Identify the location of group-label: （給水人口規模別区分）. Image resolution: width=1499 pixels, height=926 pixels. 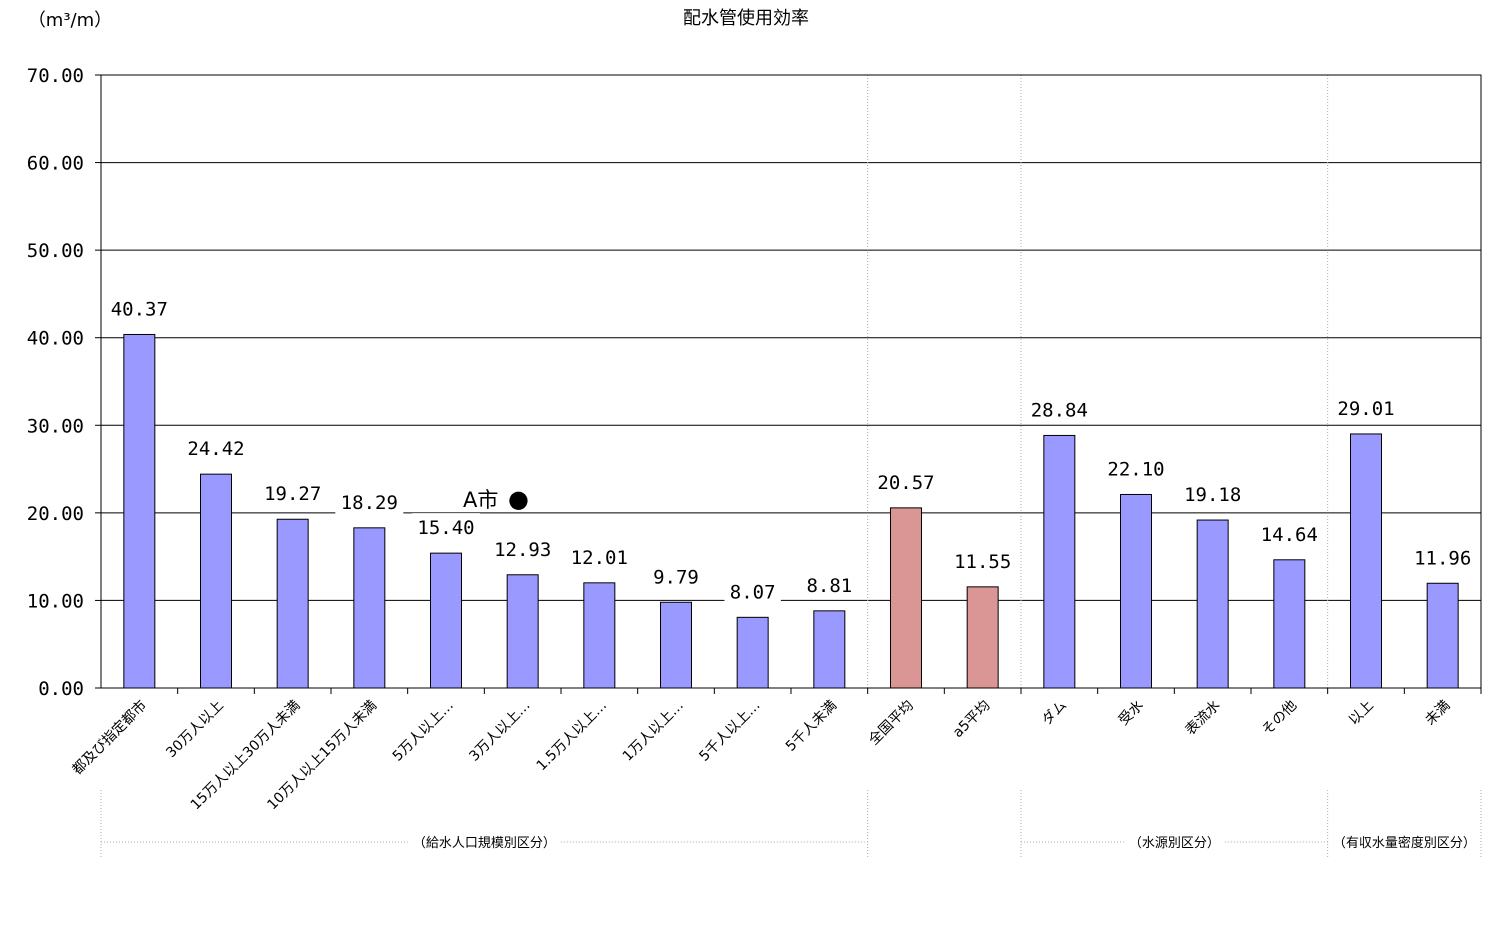
(484, 843).